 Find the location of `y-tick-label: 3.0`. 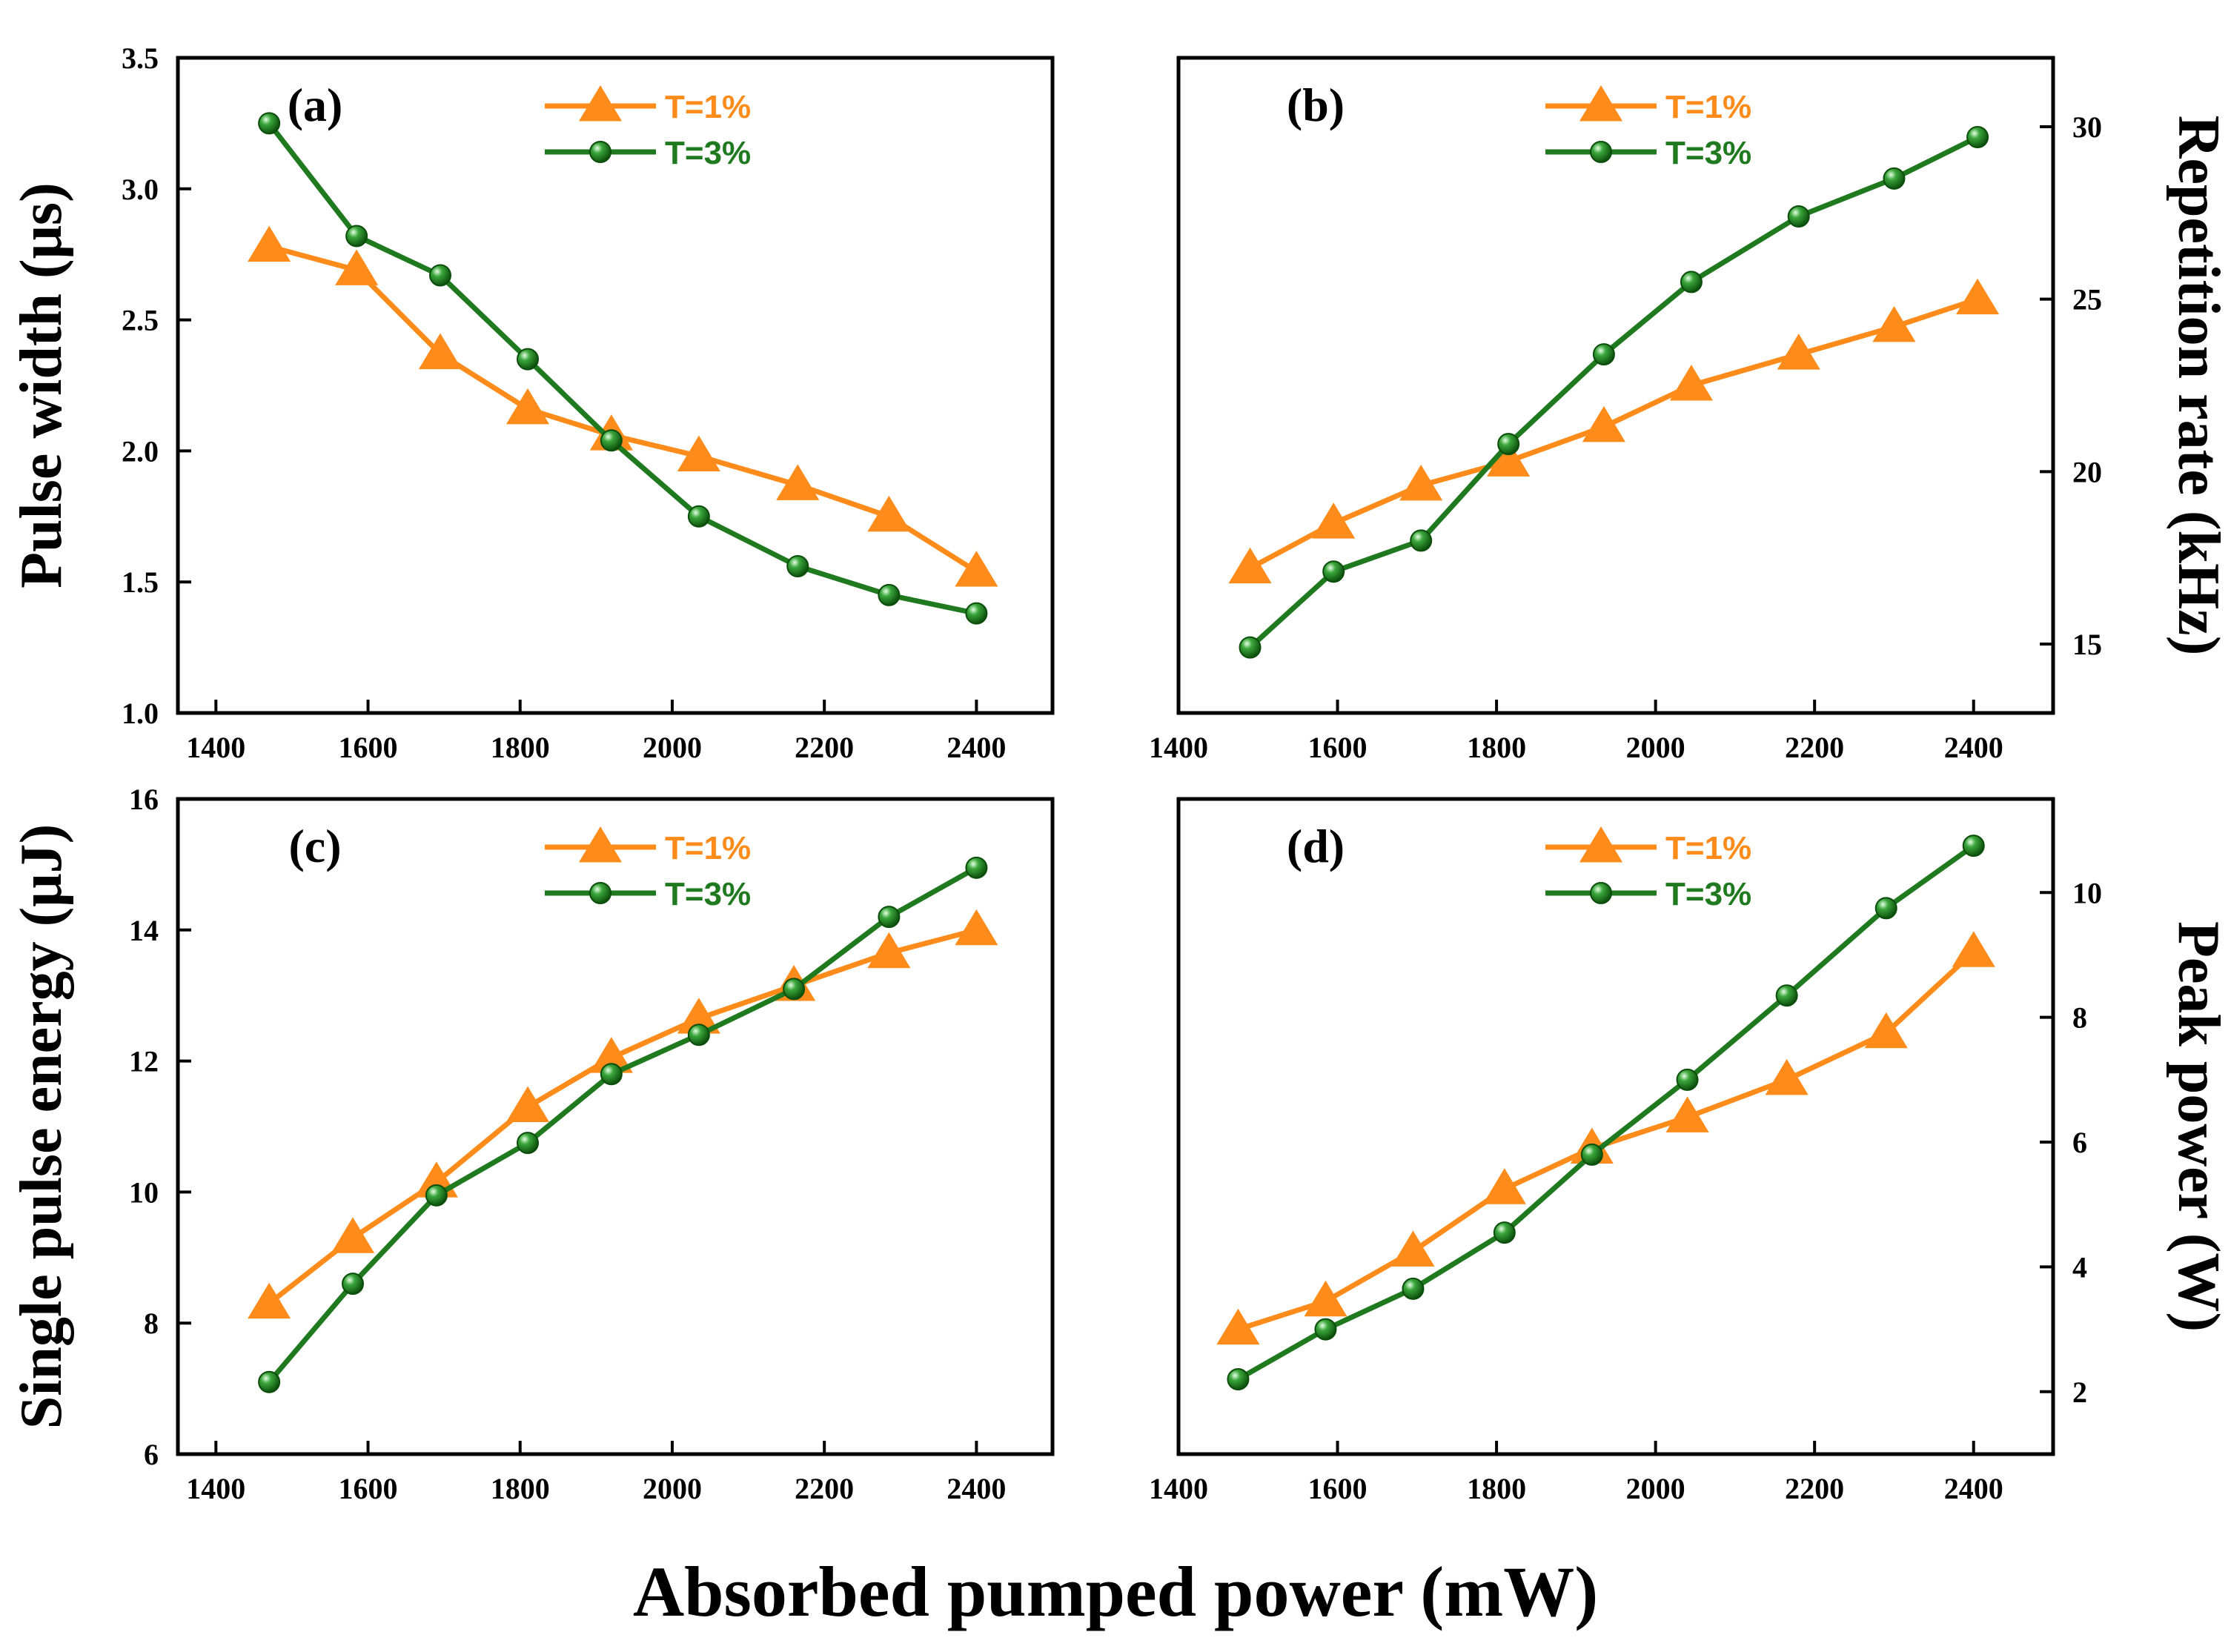

y-tick-label: 3.0 is located at coordinates (140, 189).